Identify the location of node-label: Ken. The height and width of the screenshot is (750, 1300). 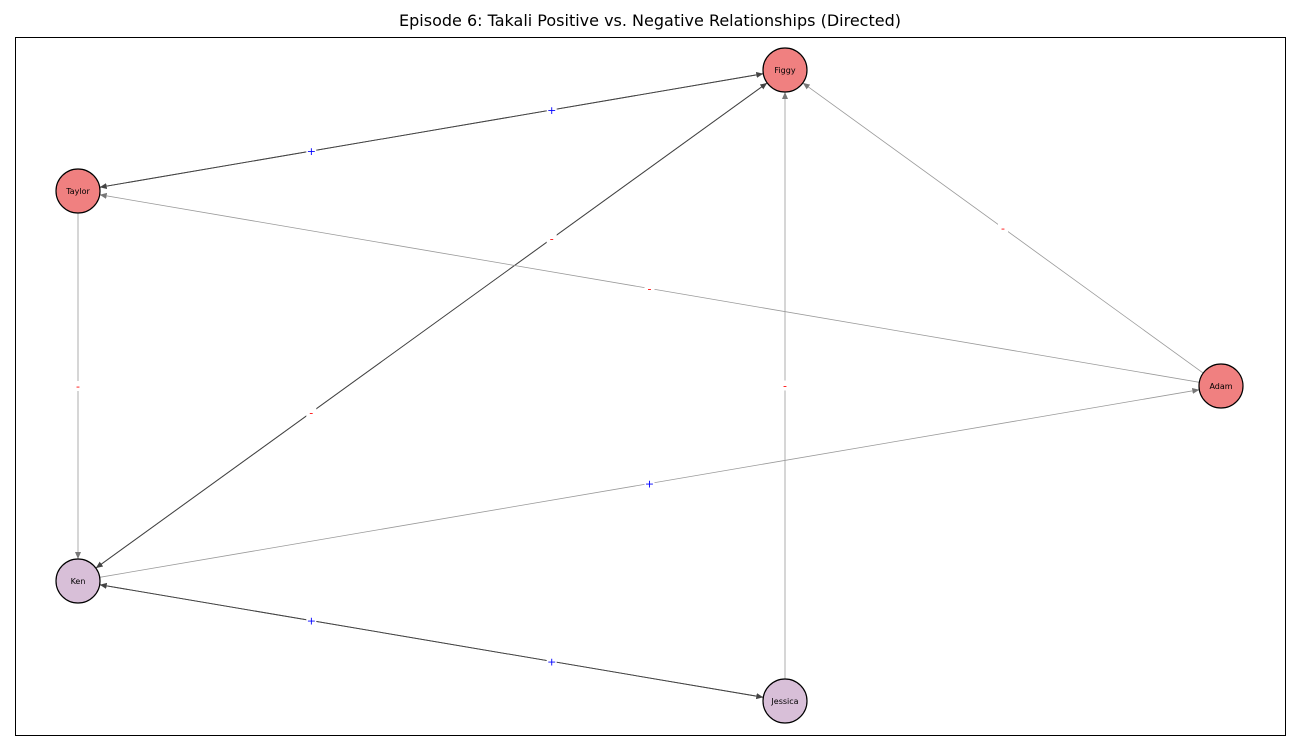
(78, 581).